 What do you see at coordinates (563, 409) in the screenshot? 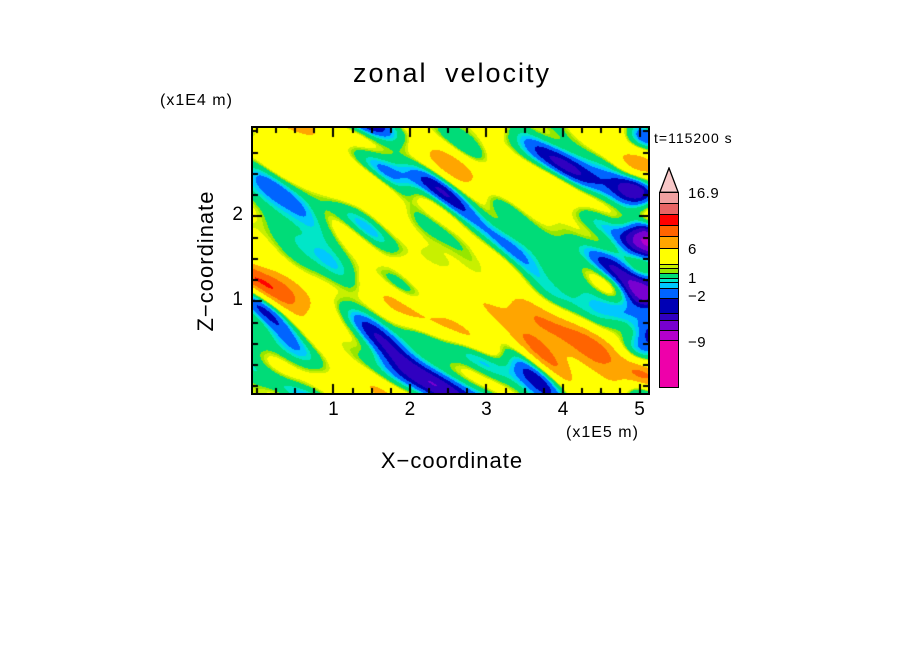
I see `x-tick-label: 4` at bounding box center [563, 409].